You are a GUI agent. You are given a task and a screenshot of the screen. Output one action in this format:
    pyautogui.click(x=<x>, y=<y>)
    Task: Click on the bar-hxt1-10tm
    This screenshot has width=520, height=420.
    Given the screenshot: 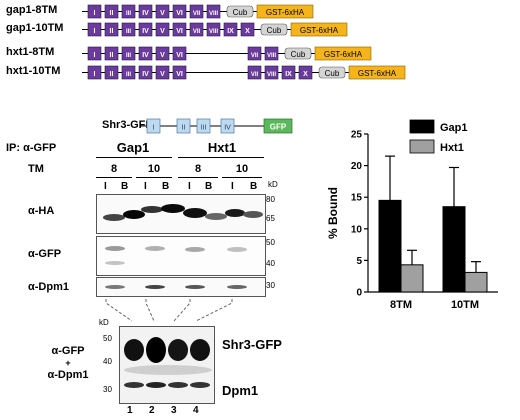 What is the action you would take?
    pyautogui.click(x=476, y=282)
    